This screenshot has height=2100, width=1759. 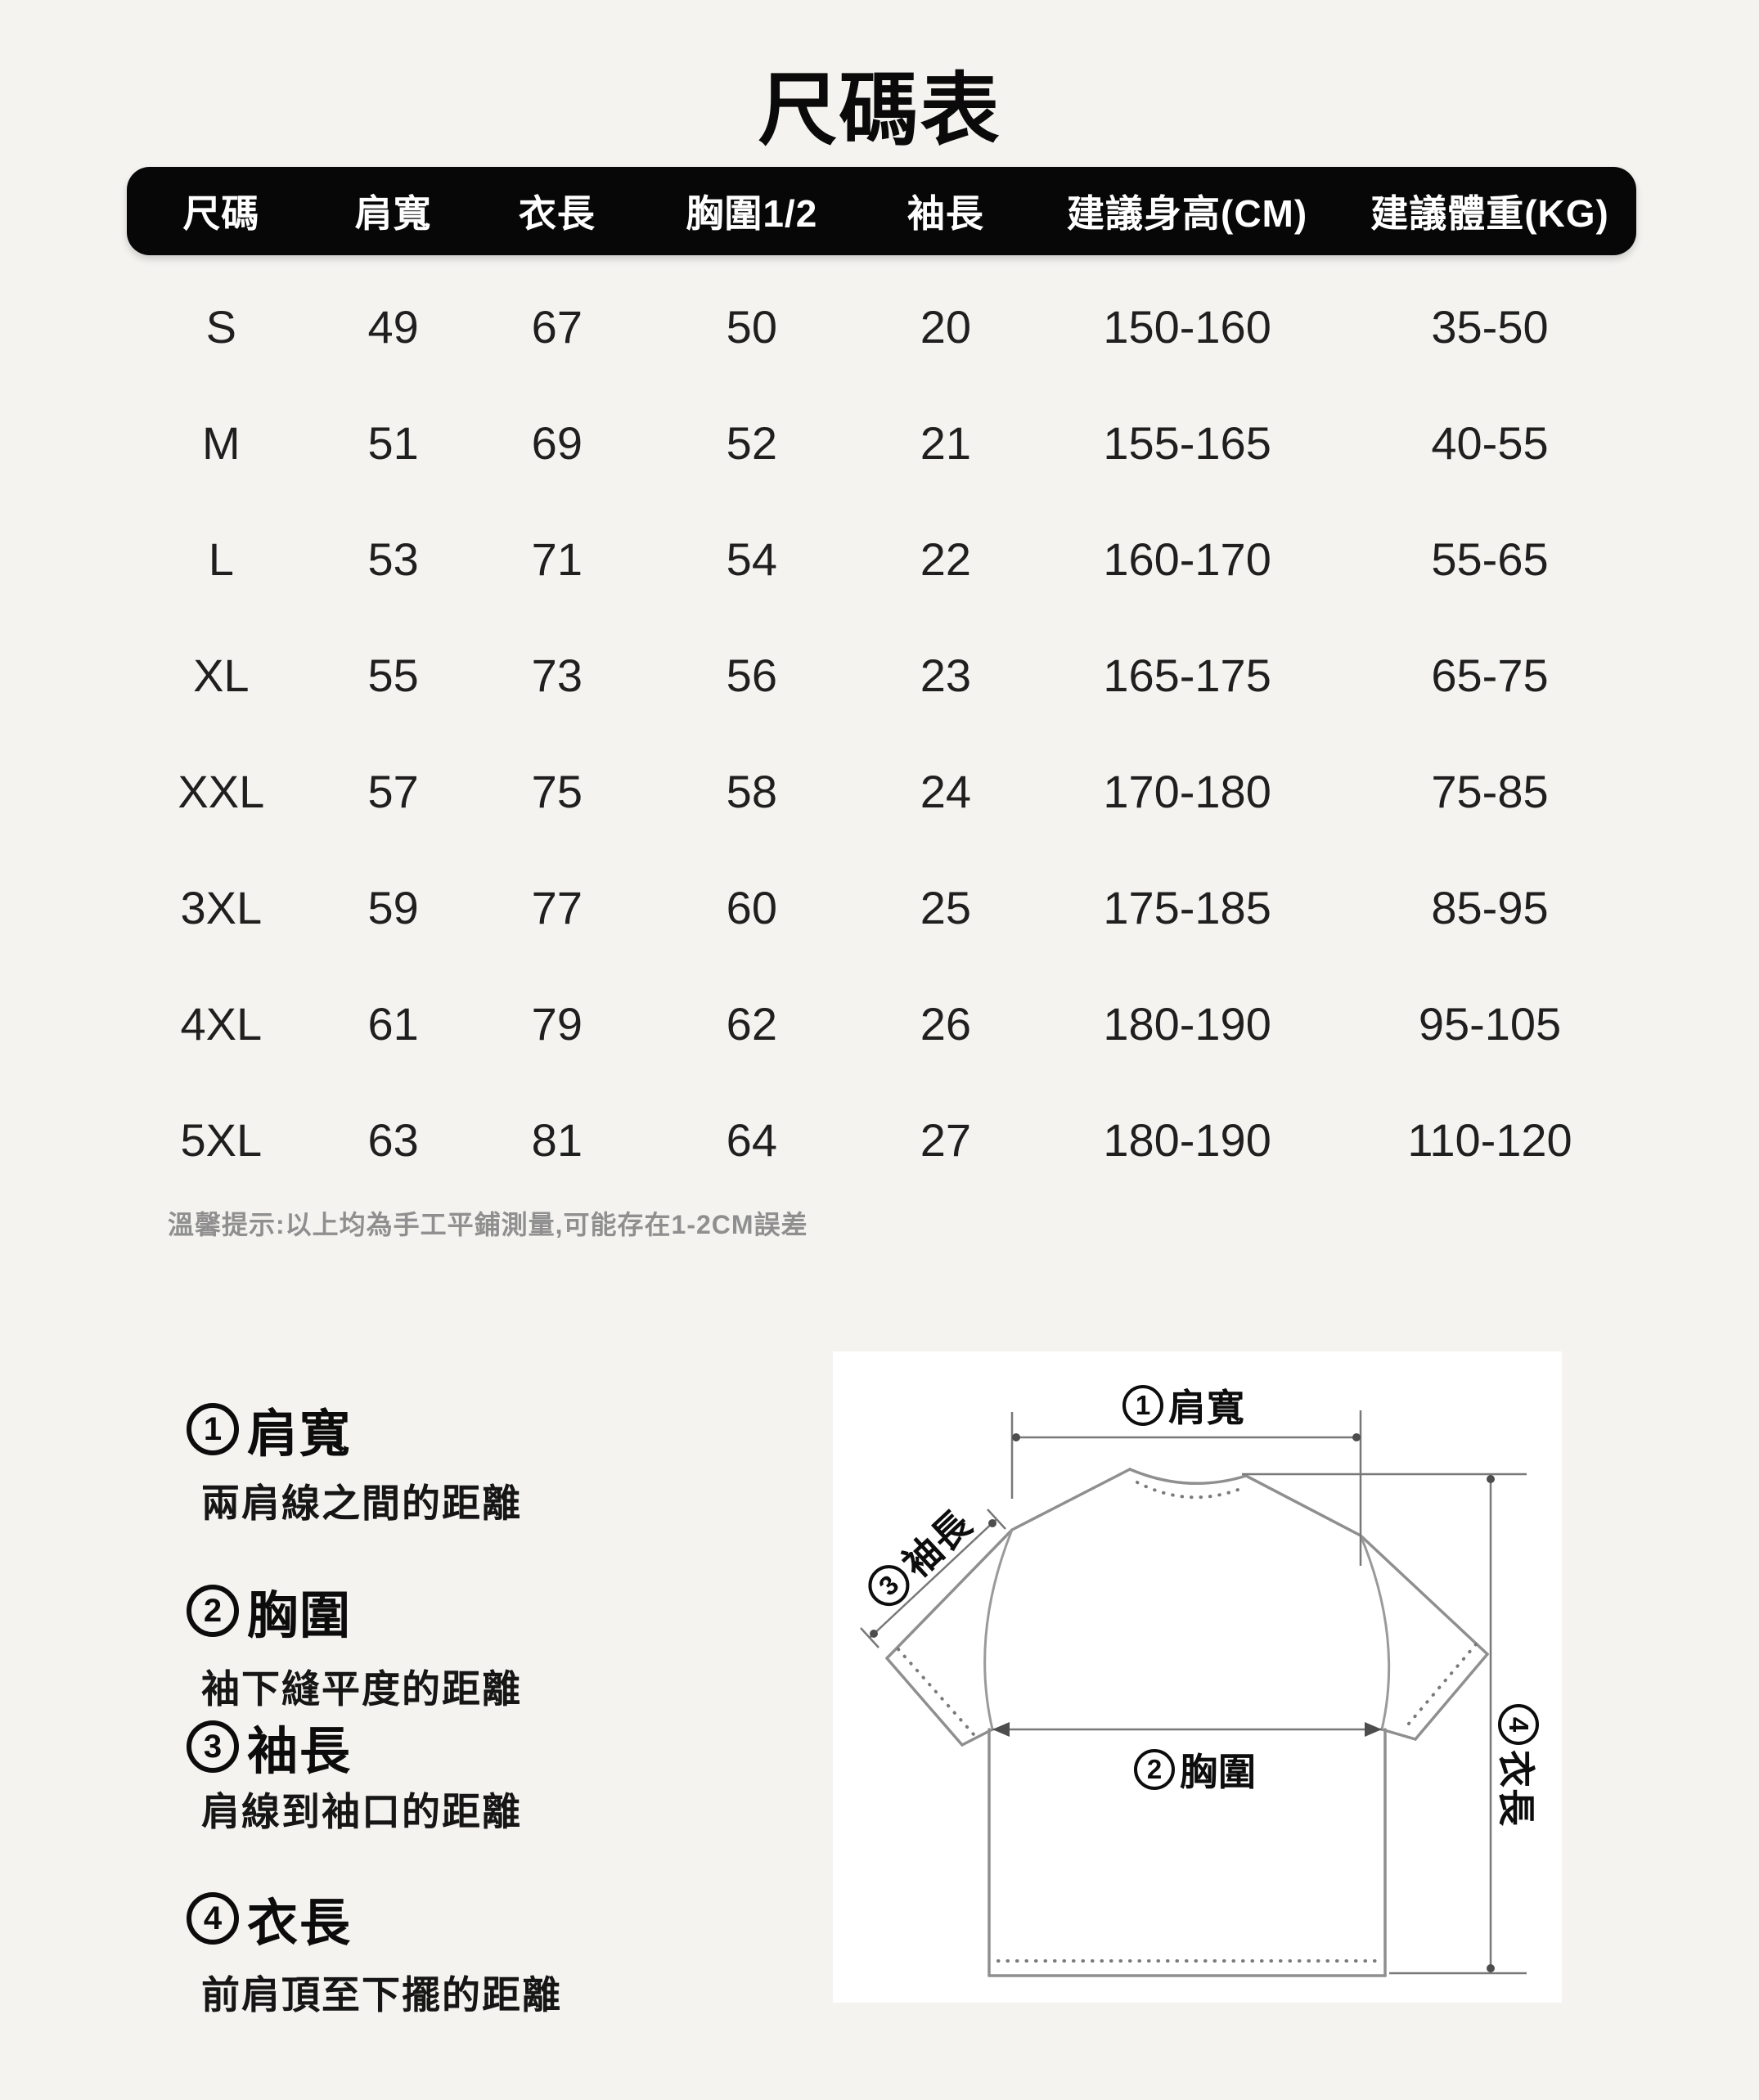 I want to click on page-title: 尺碼表, so click(x=879, y=110).